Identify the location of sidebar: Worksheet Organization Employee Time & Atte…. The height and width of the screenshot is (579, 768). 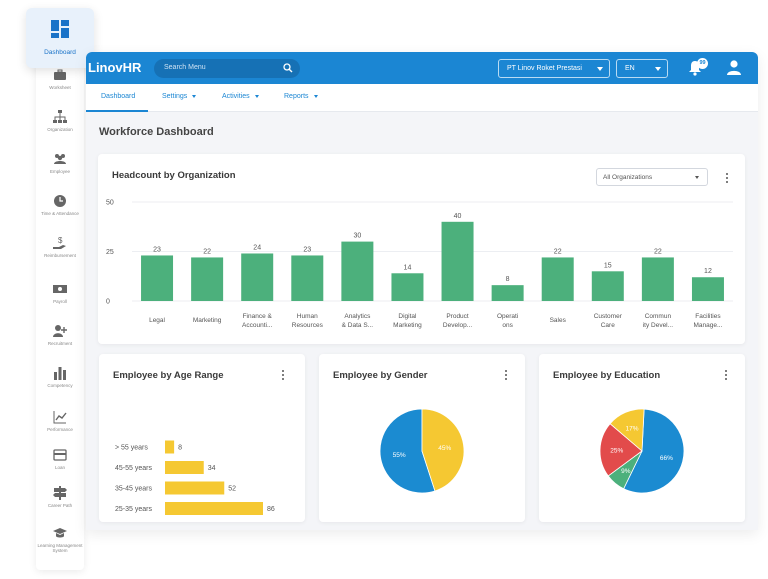
(60, 315).